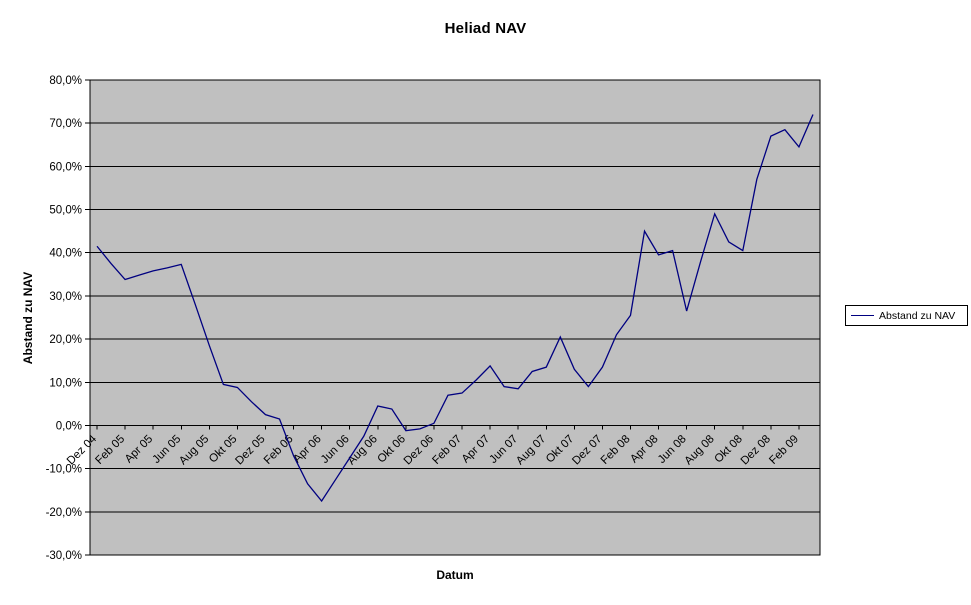  I want to click on y-tick-label: 50,0%, so click(65, 211).